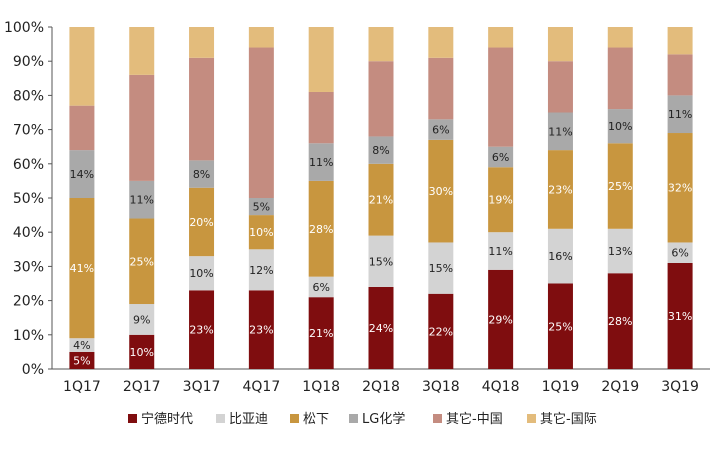 The height and width of the screenshot is (455, 720). Describe the element at coordinates (501, 387) in the screenshot. I see `x-tick-label: 4Q18` at that location.